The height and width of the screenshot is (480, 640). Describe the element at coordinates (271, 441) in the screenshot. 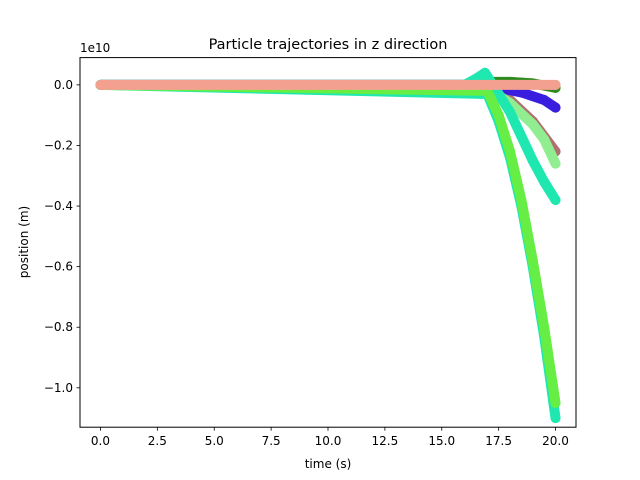

I see `x-tick-label: 7.5` at that location.